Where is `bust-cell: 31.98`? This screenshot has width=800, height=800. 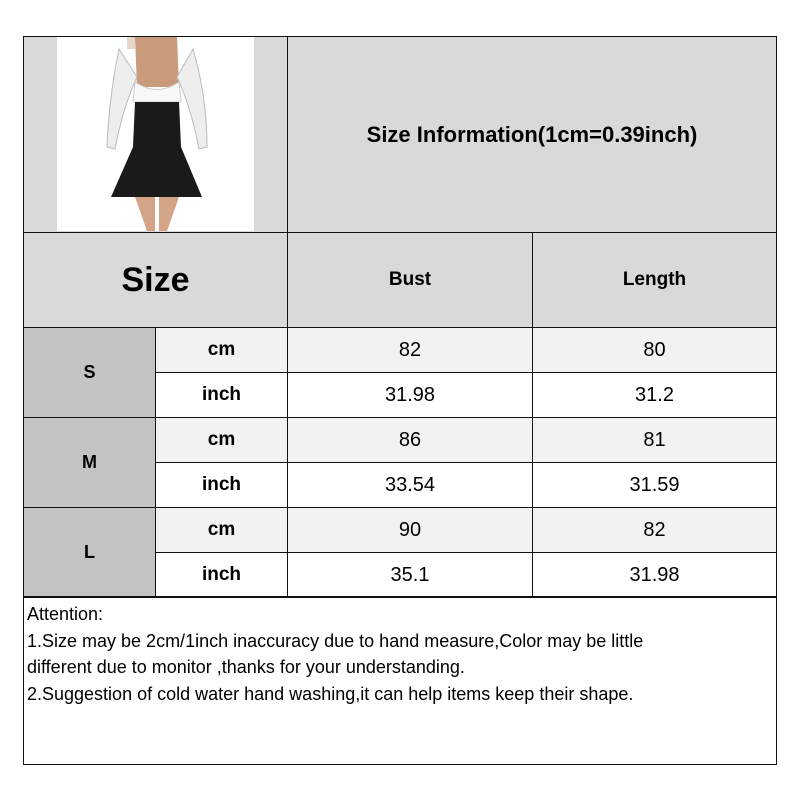 bust-cell: 31.98 is located at coordinates (410, 395).